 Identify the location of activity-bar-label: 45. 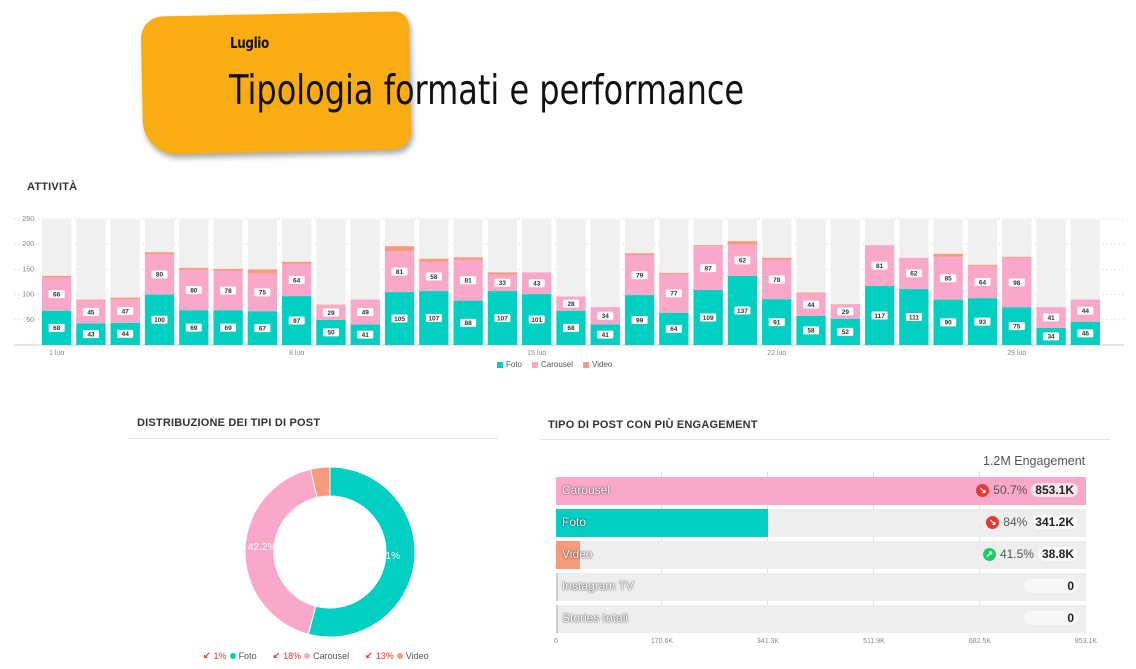
(91, 312).